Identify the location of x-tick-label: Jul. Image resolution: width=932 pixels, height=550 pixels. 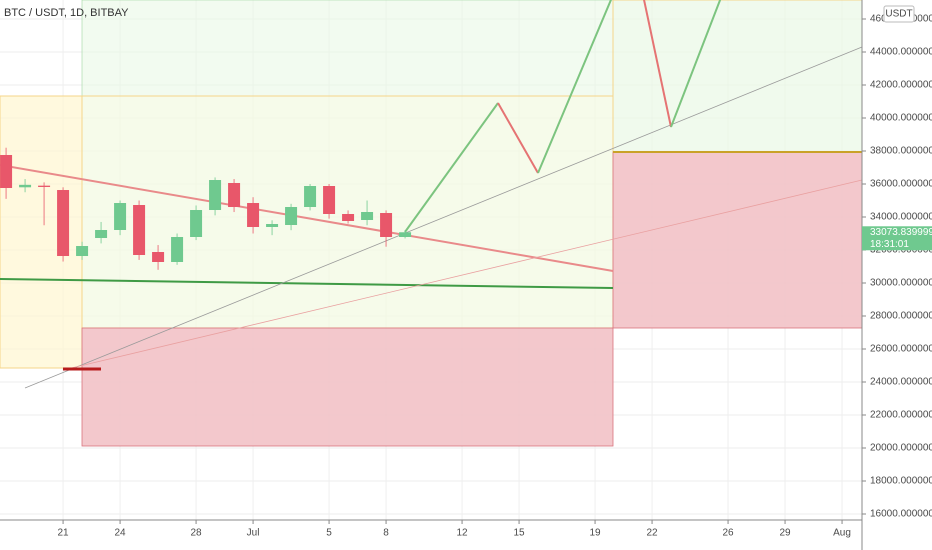
(253, 533).